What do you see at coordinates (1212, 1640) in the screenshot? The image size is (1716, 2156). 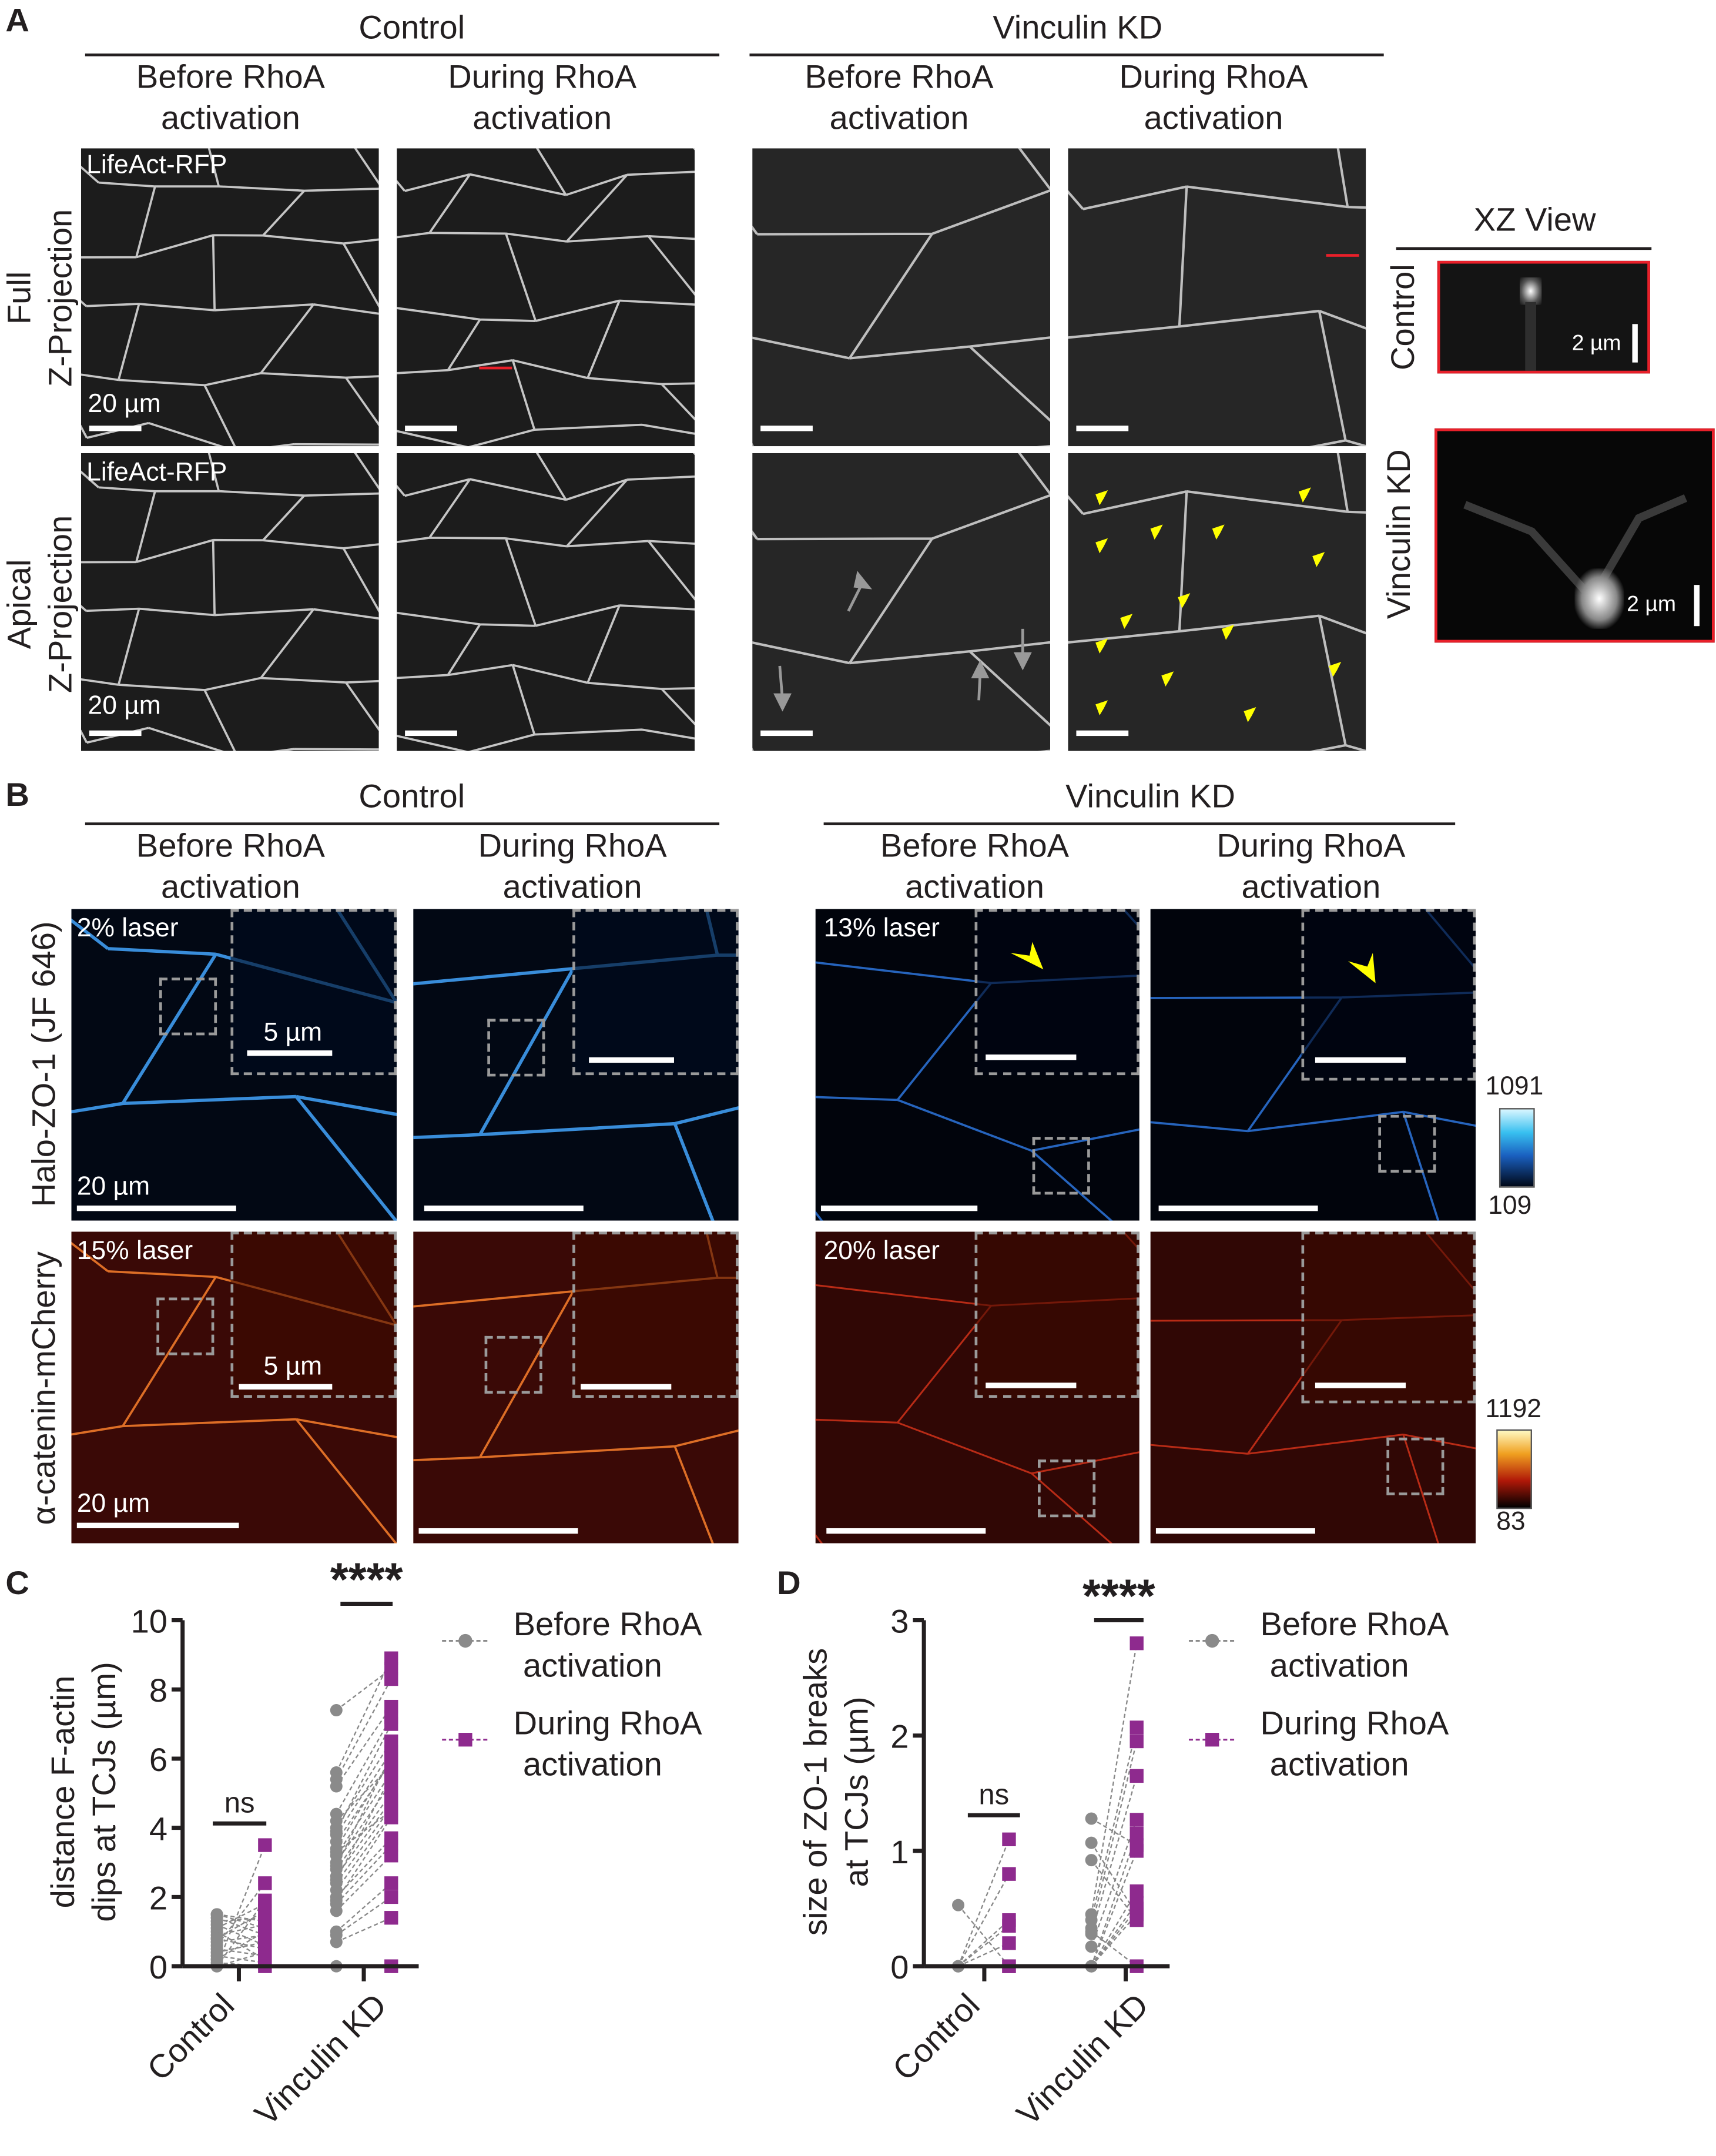 I see `legend-circle-icon` at bounding box center [1212, 1640].